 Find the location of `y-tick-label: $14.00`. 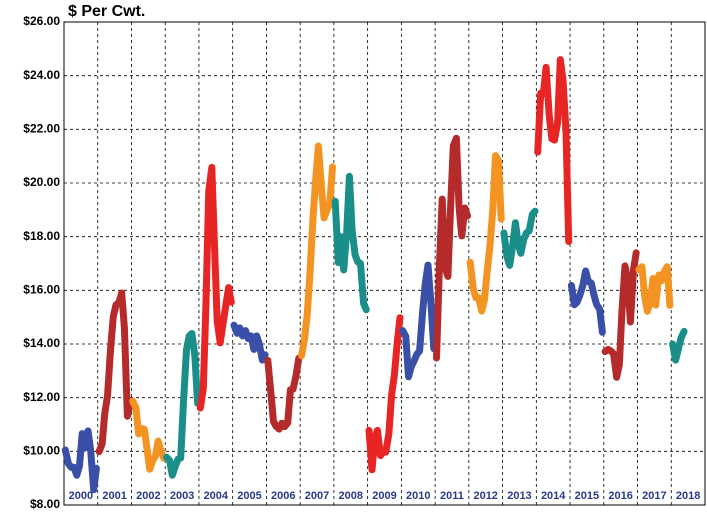

y-tick-label: $14.00 is located at coordinates (41, 343).